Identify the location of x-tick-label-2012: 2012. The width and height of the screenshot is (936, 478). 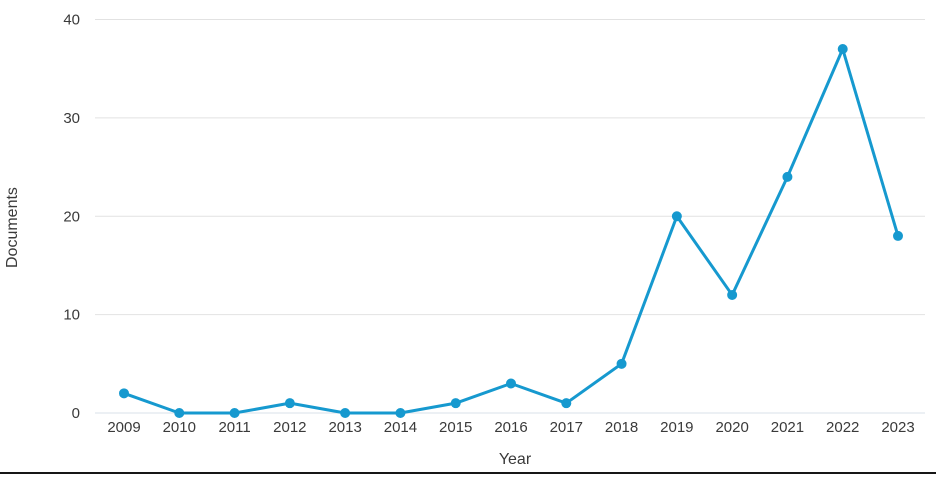
(289, 427).